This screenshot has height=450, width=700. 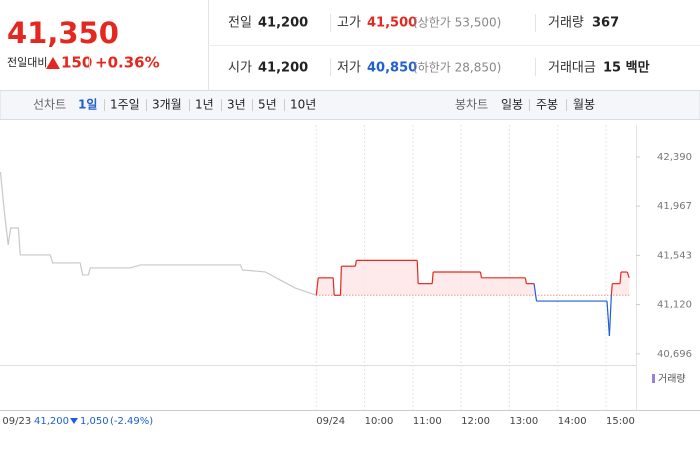 I want to click on y-tick-label: 42,390, so click(x=674, y=157).